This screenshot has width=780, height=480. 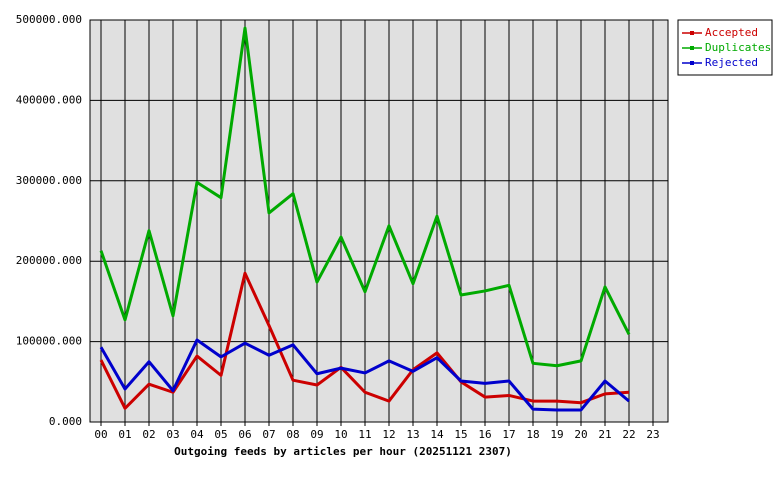 What do you see at coordinates (532, 434) in the screenshot?
I see `x-tick-label: 18` at bounding box center [532, 434].